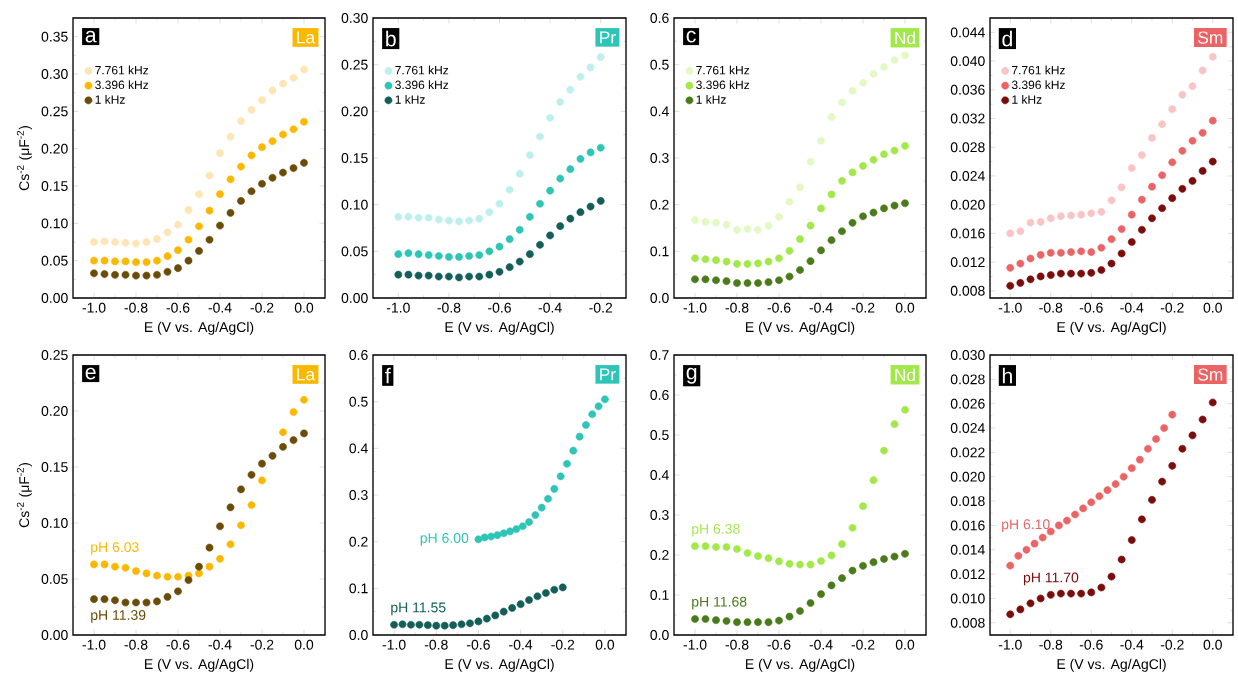 This screenshot has width=1238, height=683. What do you see at coordinates (967, 428) in the screenshot?
I see `y-tick-label: 0.024` at bounding box center [967, 428].